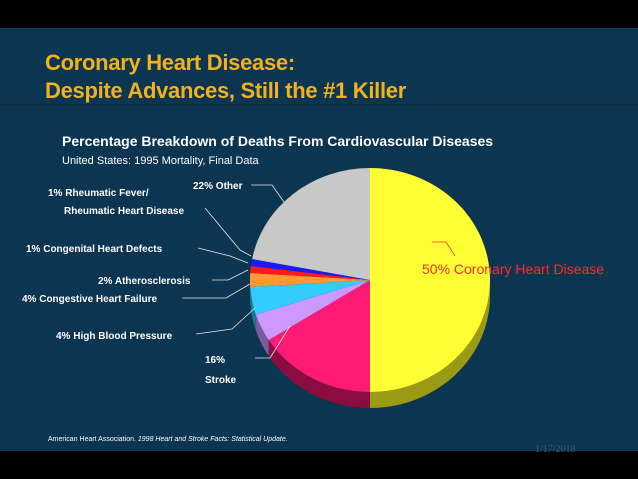 This screenshot has height=479, width=638. What do you see at coordinates (94, 249) in the screenshot?
I see `slice-label-1-congenital-heart-defects: 1% Congenital Heart Defects` at bounding box center [94, 249].